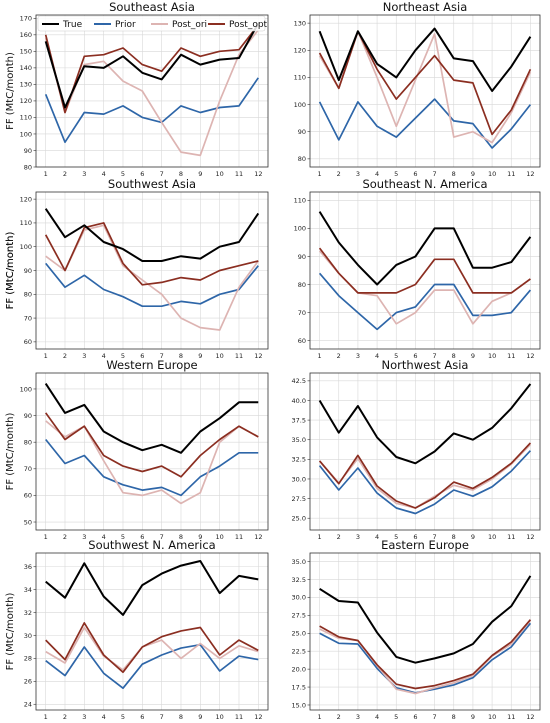  Describe the element at coordinates (26, 19) in the screenshot. I see `y-tick-label: 170` at that location.